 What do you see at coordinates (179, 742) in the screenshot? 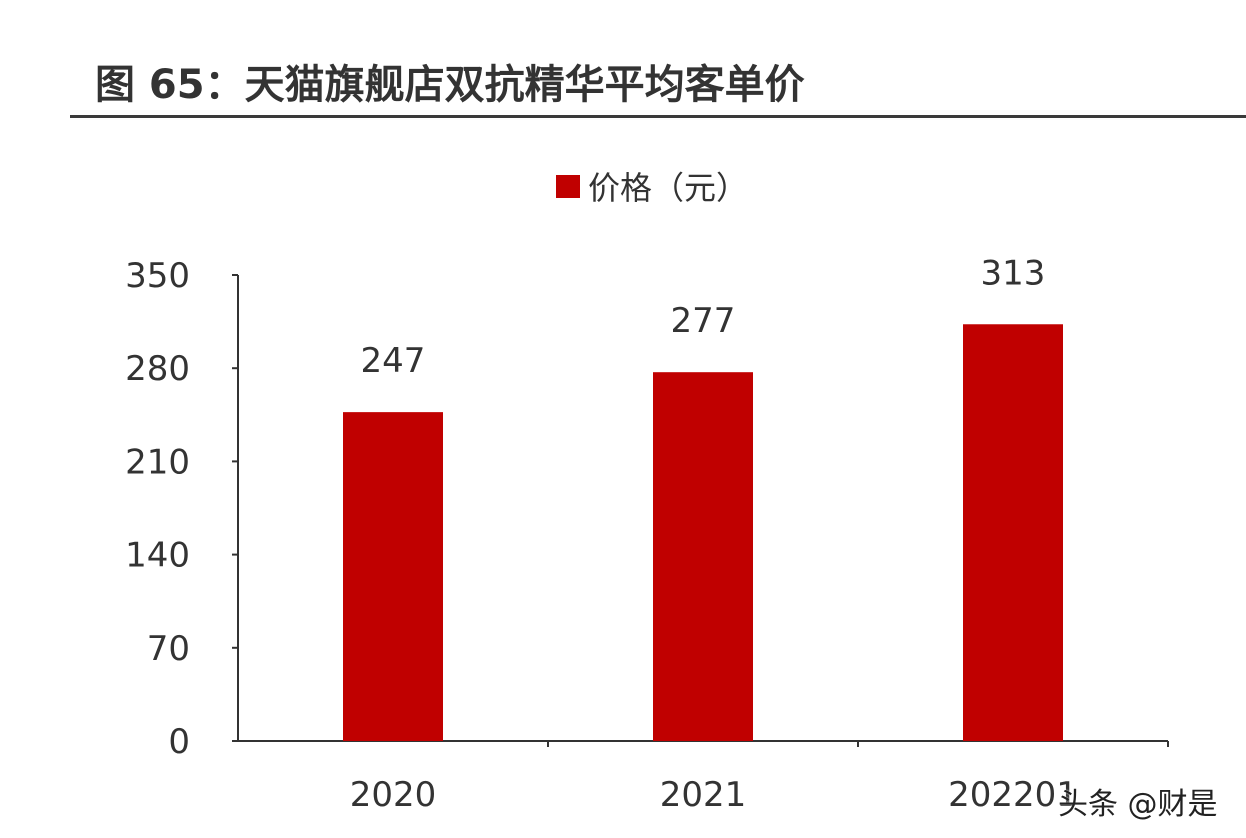
I see `y-tick-label: 0` at bounding box center [179, 742].